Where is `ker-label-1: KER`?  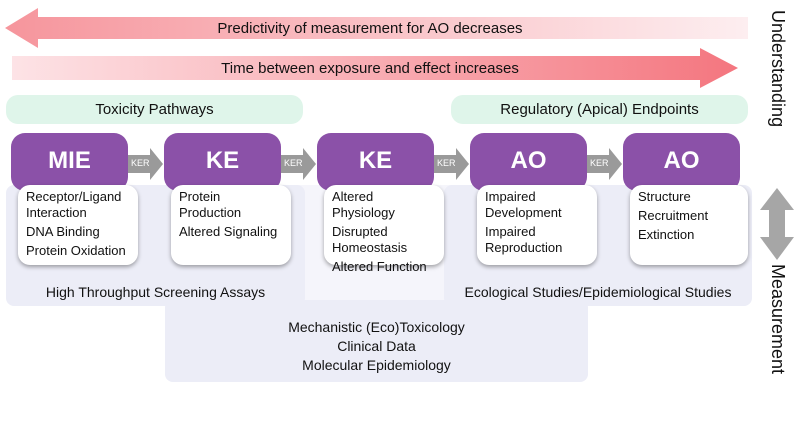
ker-label-1: KER is located at coordinates (140, 163).